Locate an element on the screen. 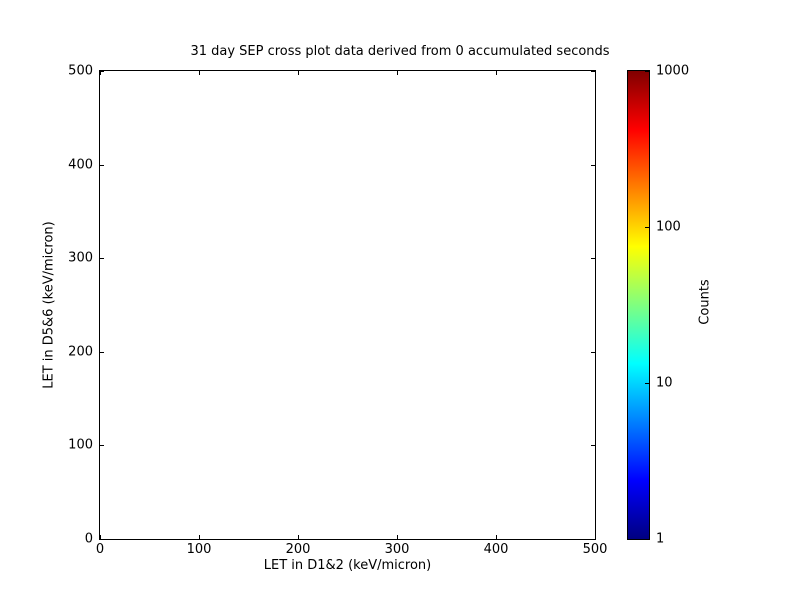 Image resolution: width=800 pixels, height=600 pixels. x-axis-label: LET in D1&2 (keV/micron) is located at coordinates (347, 565).